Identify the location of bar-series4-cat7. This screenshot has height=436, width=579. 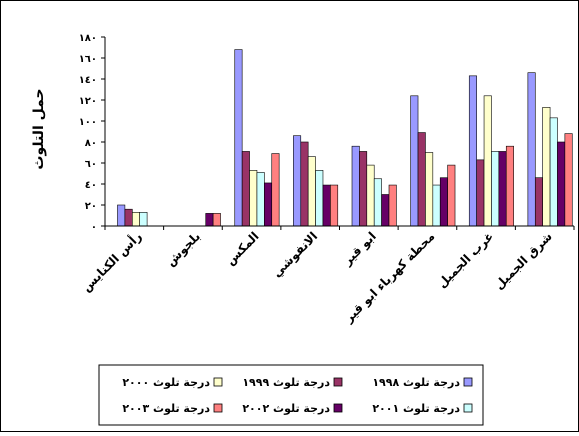
(495, 189).